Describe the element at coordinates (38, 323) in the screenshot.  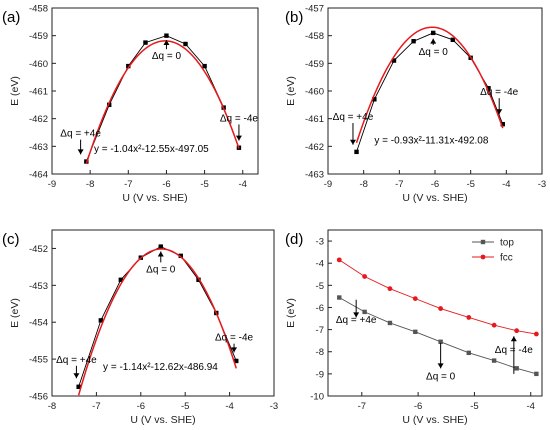
I see `y-tick-label: -454` at that location.